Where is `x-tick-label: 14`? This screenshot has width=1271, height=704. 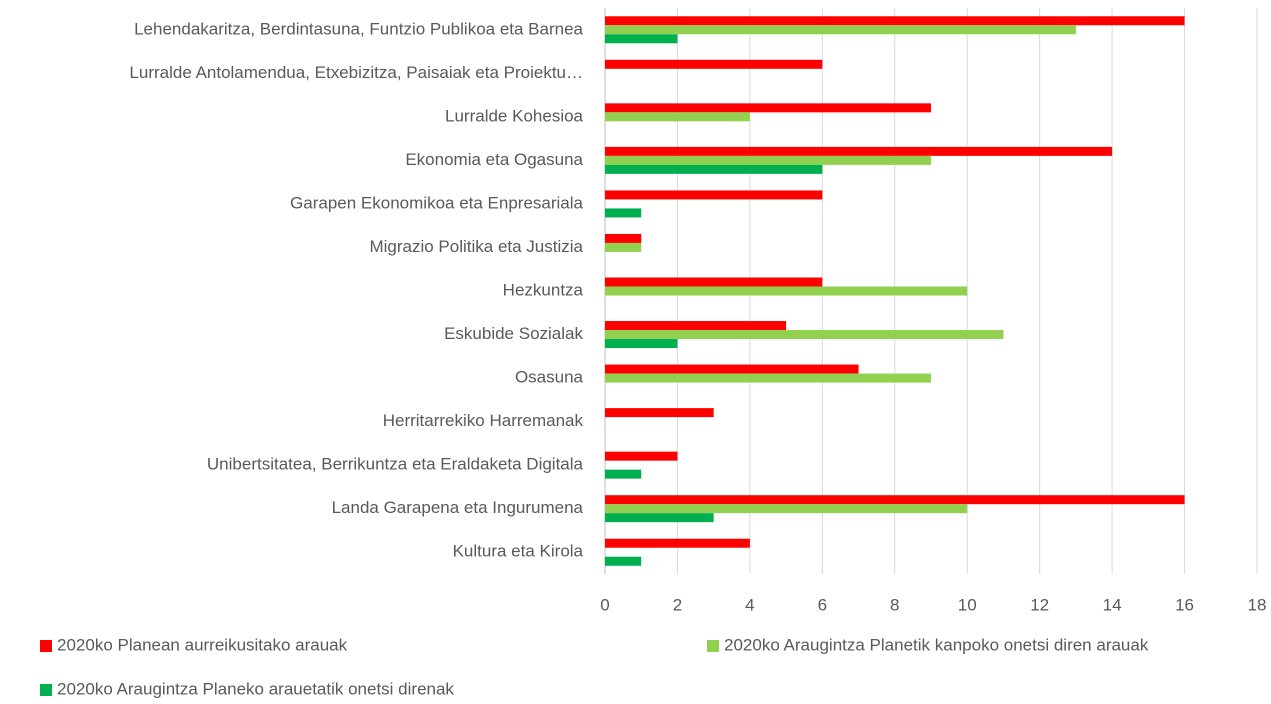
x-tick-label: 14 is located at coordinates (1112, 604).